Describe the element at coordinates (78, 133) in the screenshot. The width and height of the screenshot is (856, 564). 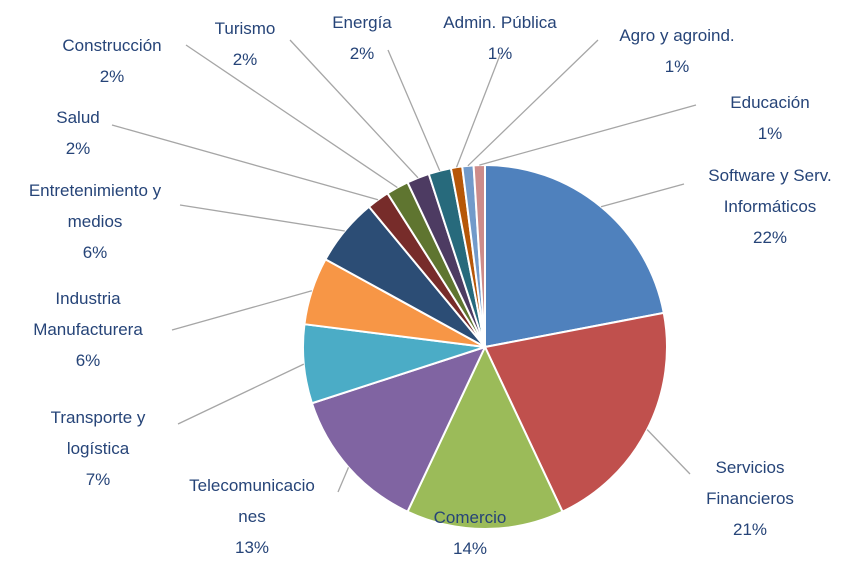
I see `slice-label: Salud 2%` at that location.